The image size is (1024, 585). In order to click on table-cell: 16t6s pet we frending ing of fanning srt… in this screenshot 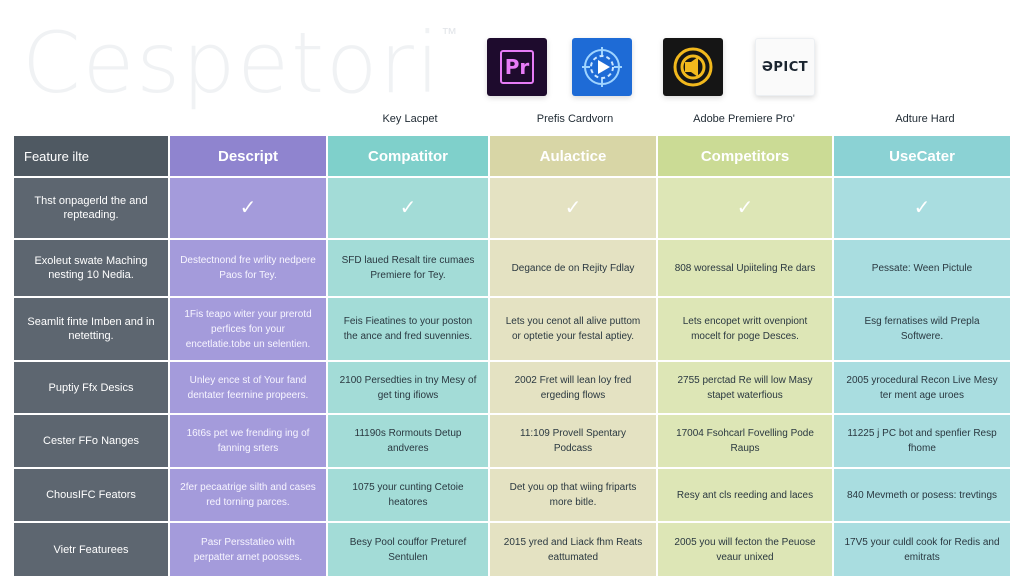, I will do `click(248, 441)`.